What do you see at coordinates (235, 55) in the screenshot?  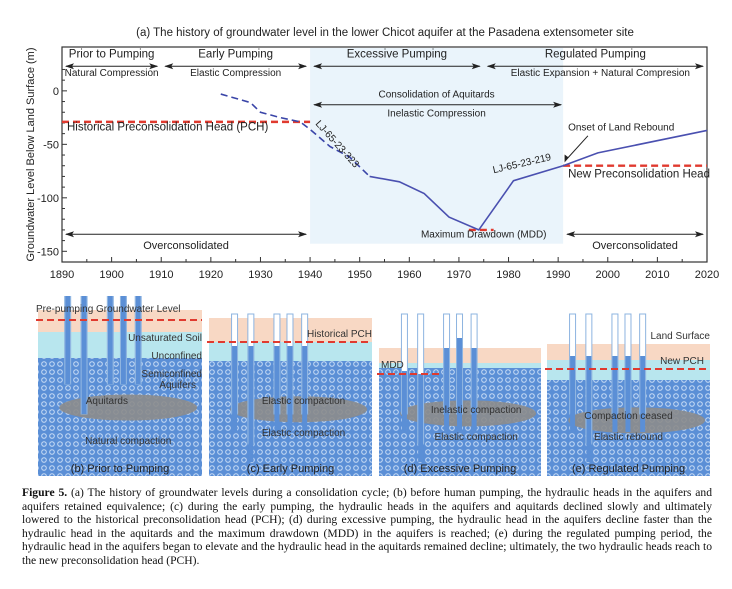 I see `period-label: Early Pumping` at bounding box center [235, 55].